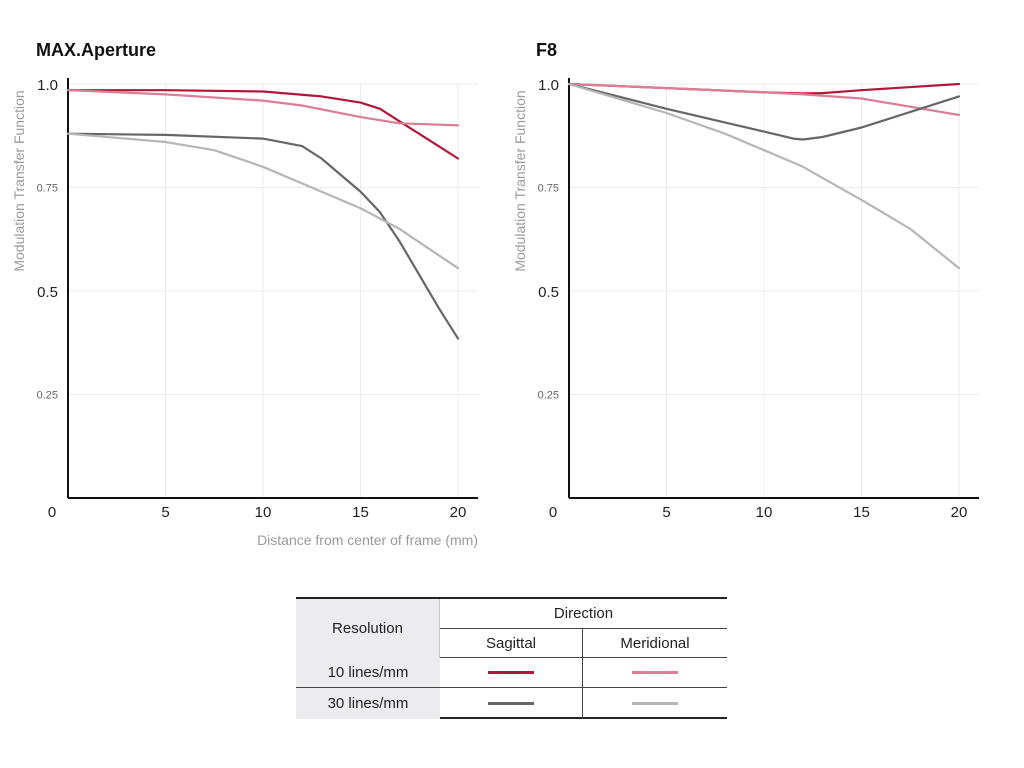 The width and height of the screenshot is (1024, 768). I want to click on sagittal-header-cell: Sagittal, so click(511, 643).